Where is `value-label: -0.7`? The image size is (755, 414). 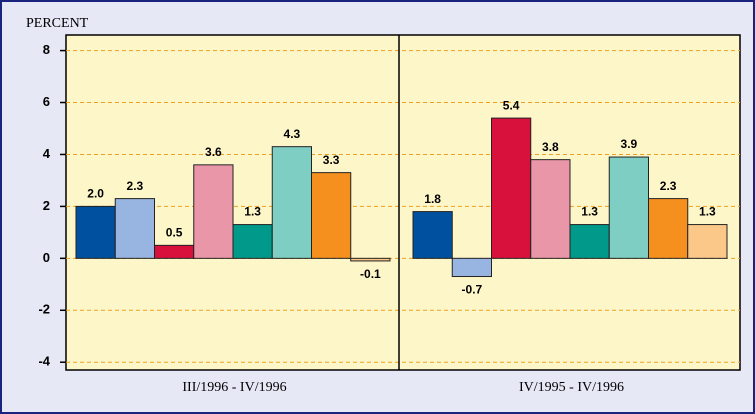 value-label: -0.7 is located at coordinates (472, 290).